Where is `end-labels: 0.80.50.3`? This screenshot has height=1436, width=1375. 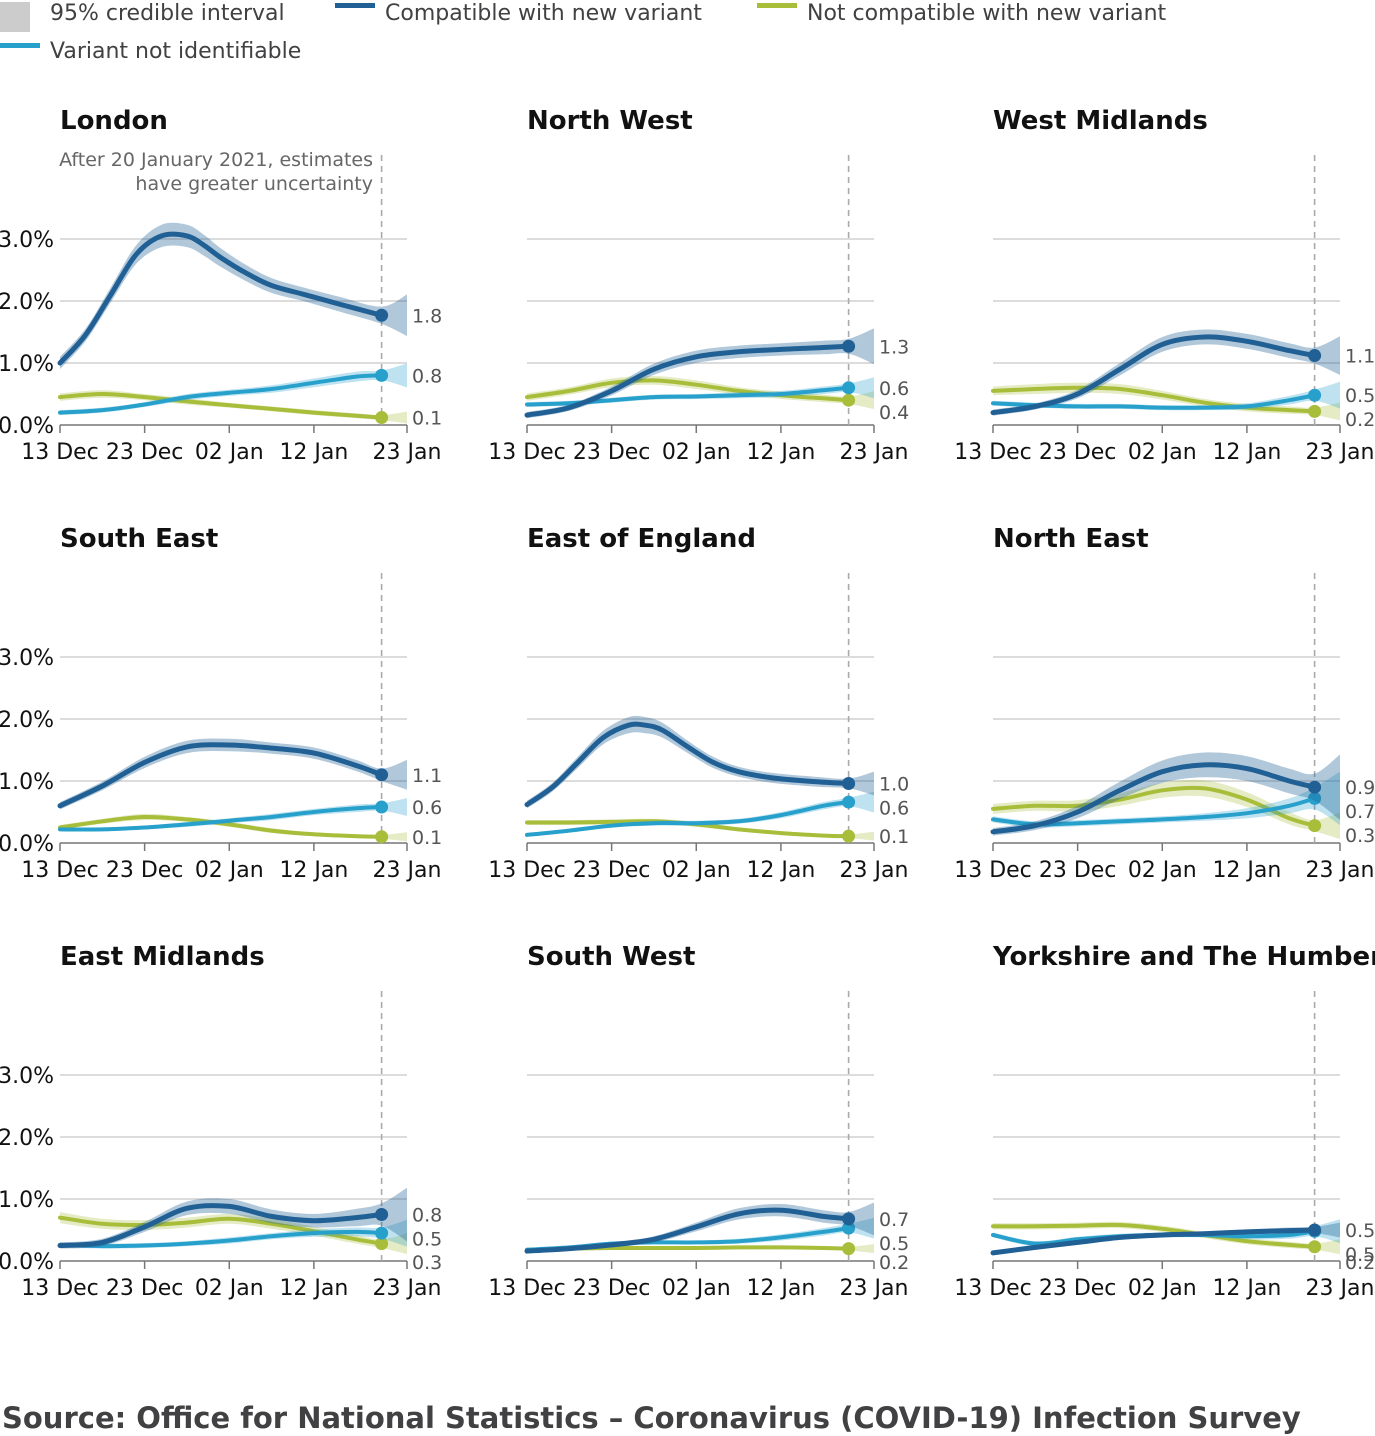
end-labels: 0.80.50.3 is located at coordinates (427, 1240).